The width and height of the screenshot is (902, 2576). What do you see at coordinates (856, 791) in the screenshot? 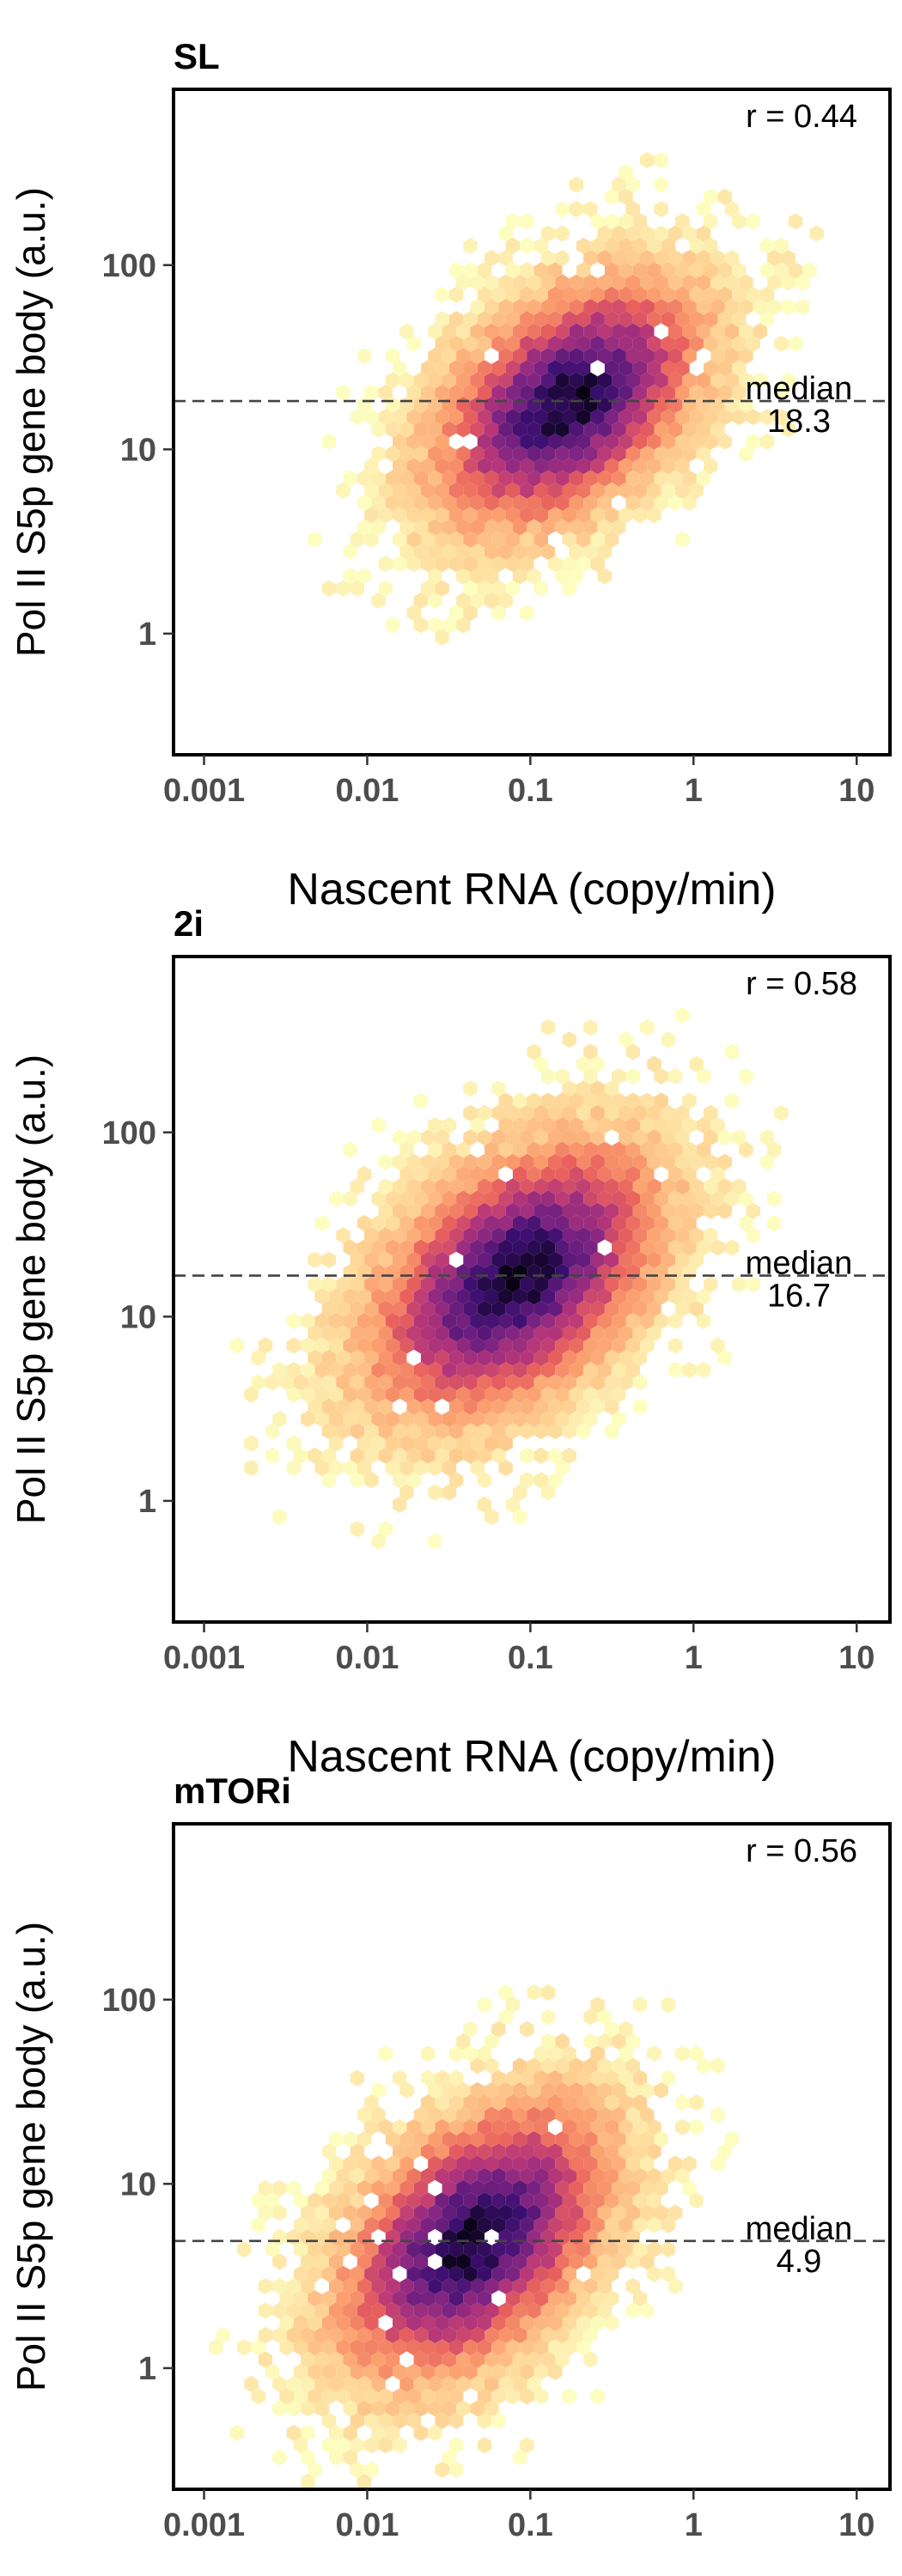
I see `x-tick-label: 10` at bounding box center [856, 791].